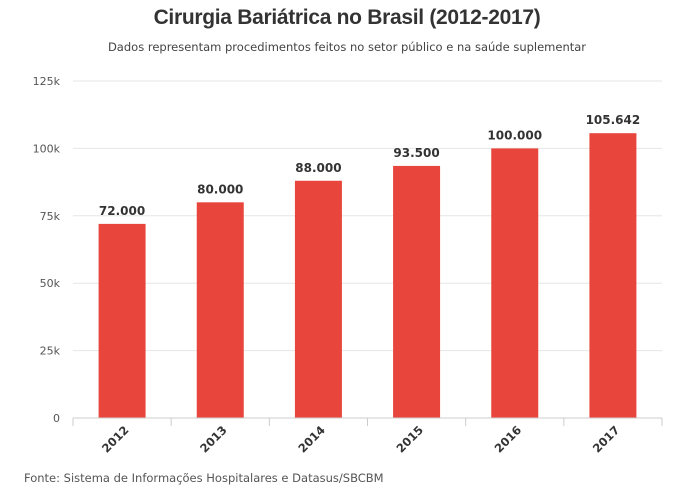 The height and width of the screenshot is (502, 694). What do you see at coordinates (47, 81) in the screenshot?
I see `y-tick-label: 125k` at bounding box center [47, 81].